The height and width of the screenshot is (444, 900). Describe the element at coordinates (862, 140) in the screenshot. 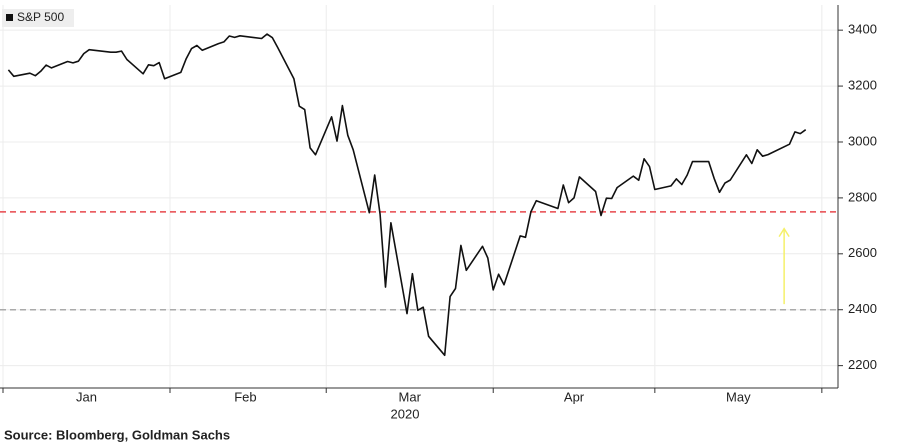

I see `y-tick-label: 3000` at that location.